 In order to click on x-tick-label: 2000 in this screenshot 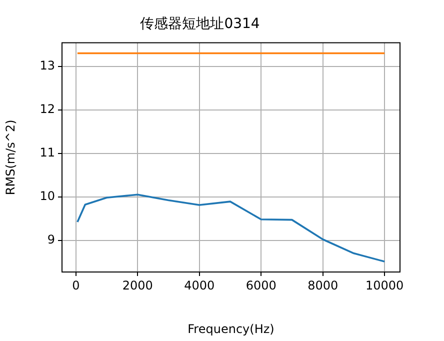, I will do `click(137, 285)`.